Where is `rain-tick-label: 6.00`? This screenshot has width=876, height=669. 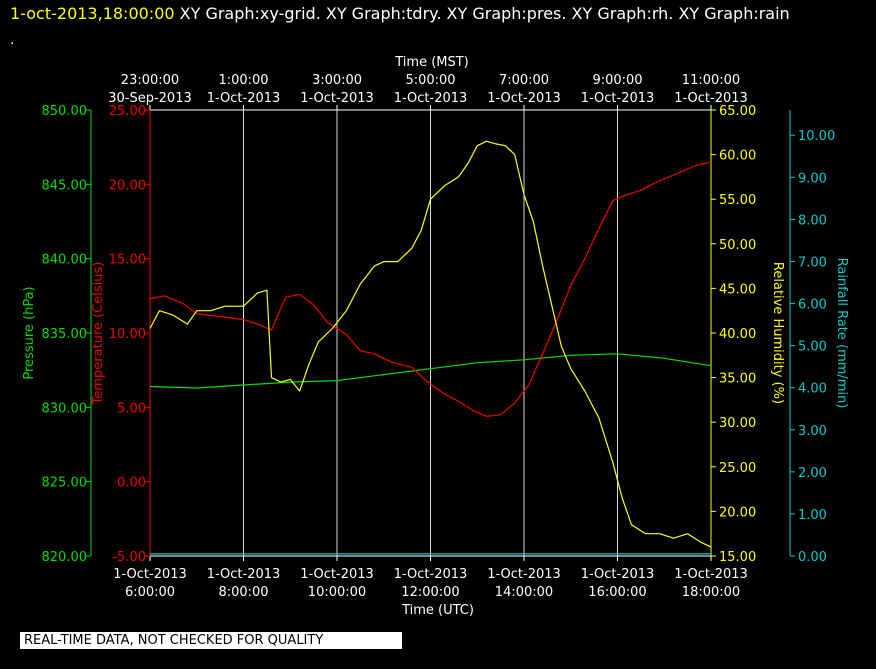
rain-tick-label: 6.00 is located at coordinates (812, 305).